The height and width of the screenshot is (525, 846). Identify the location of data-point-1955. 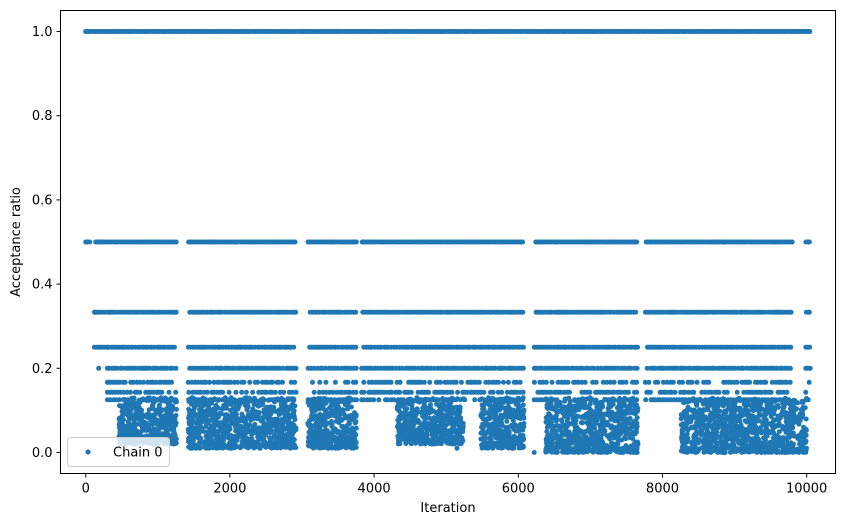
(502, 392).